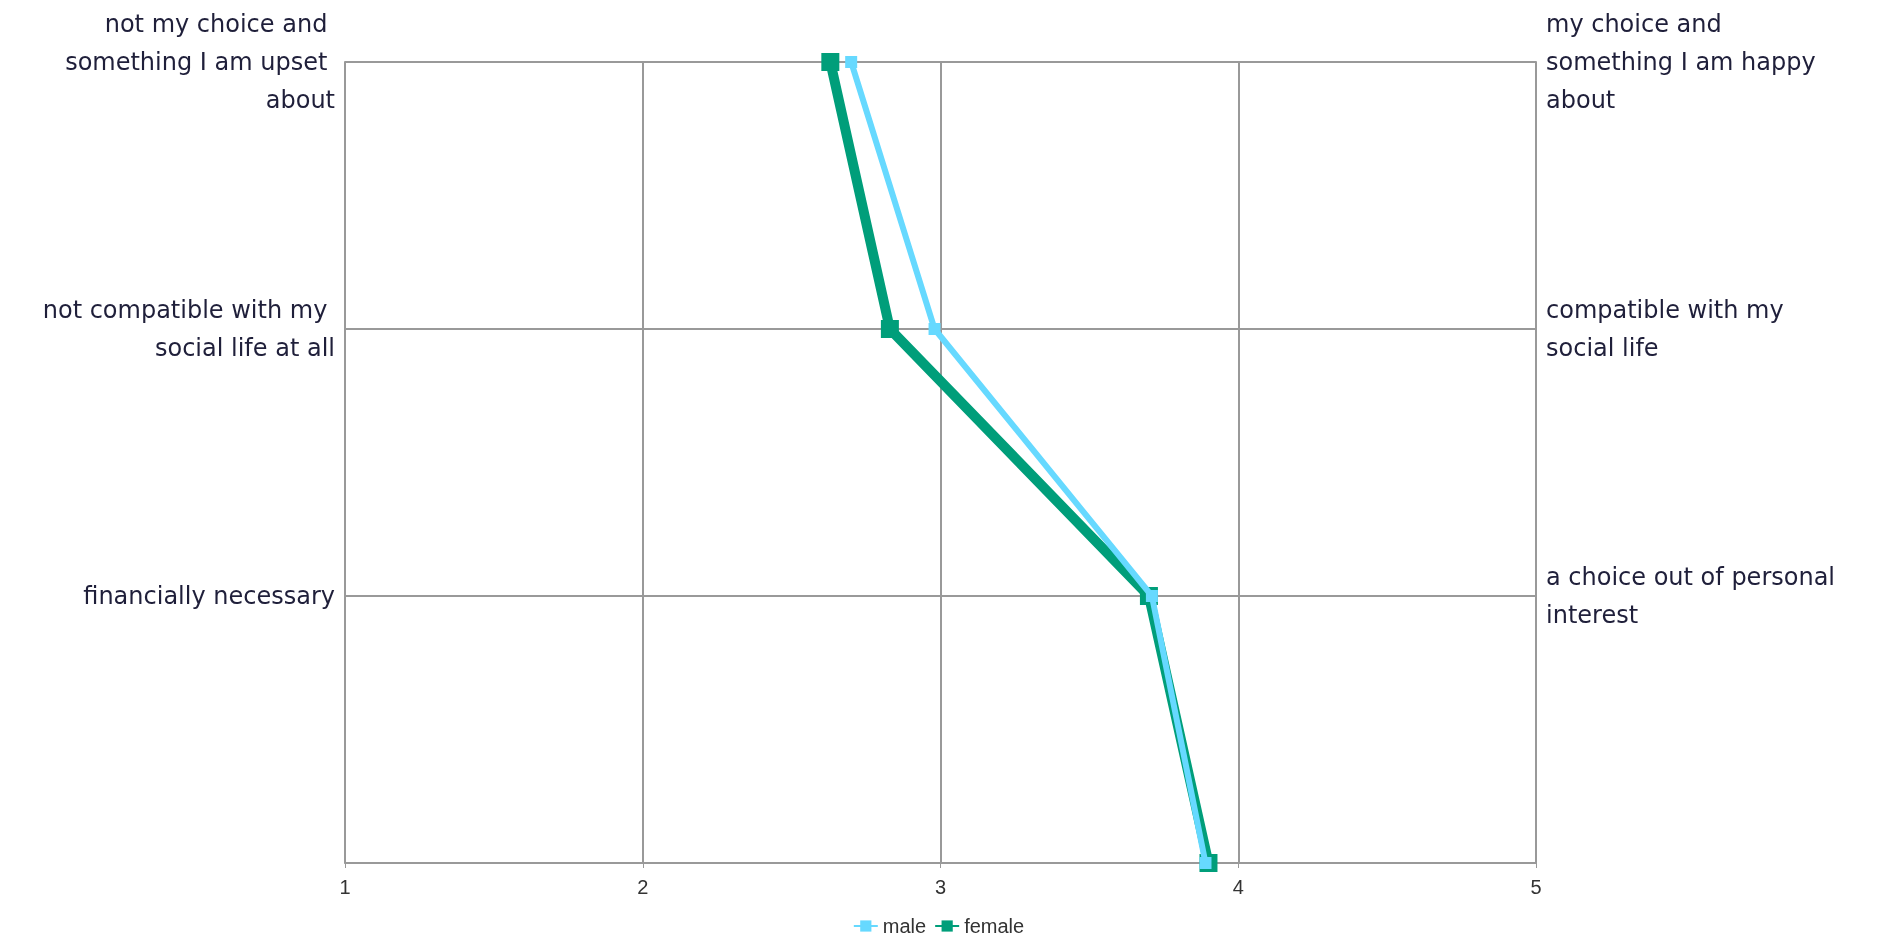 The image size is (1877, 943). What do you see at coordinates (1536, 887) in the screenshot?
I see `x-tick-label: 5` at bounding box center [1536, 887].